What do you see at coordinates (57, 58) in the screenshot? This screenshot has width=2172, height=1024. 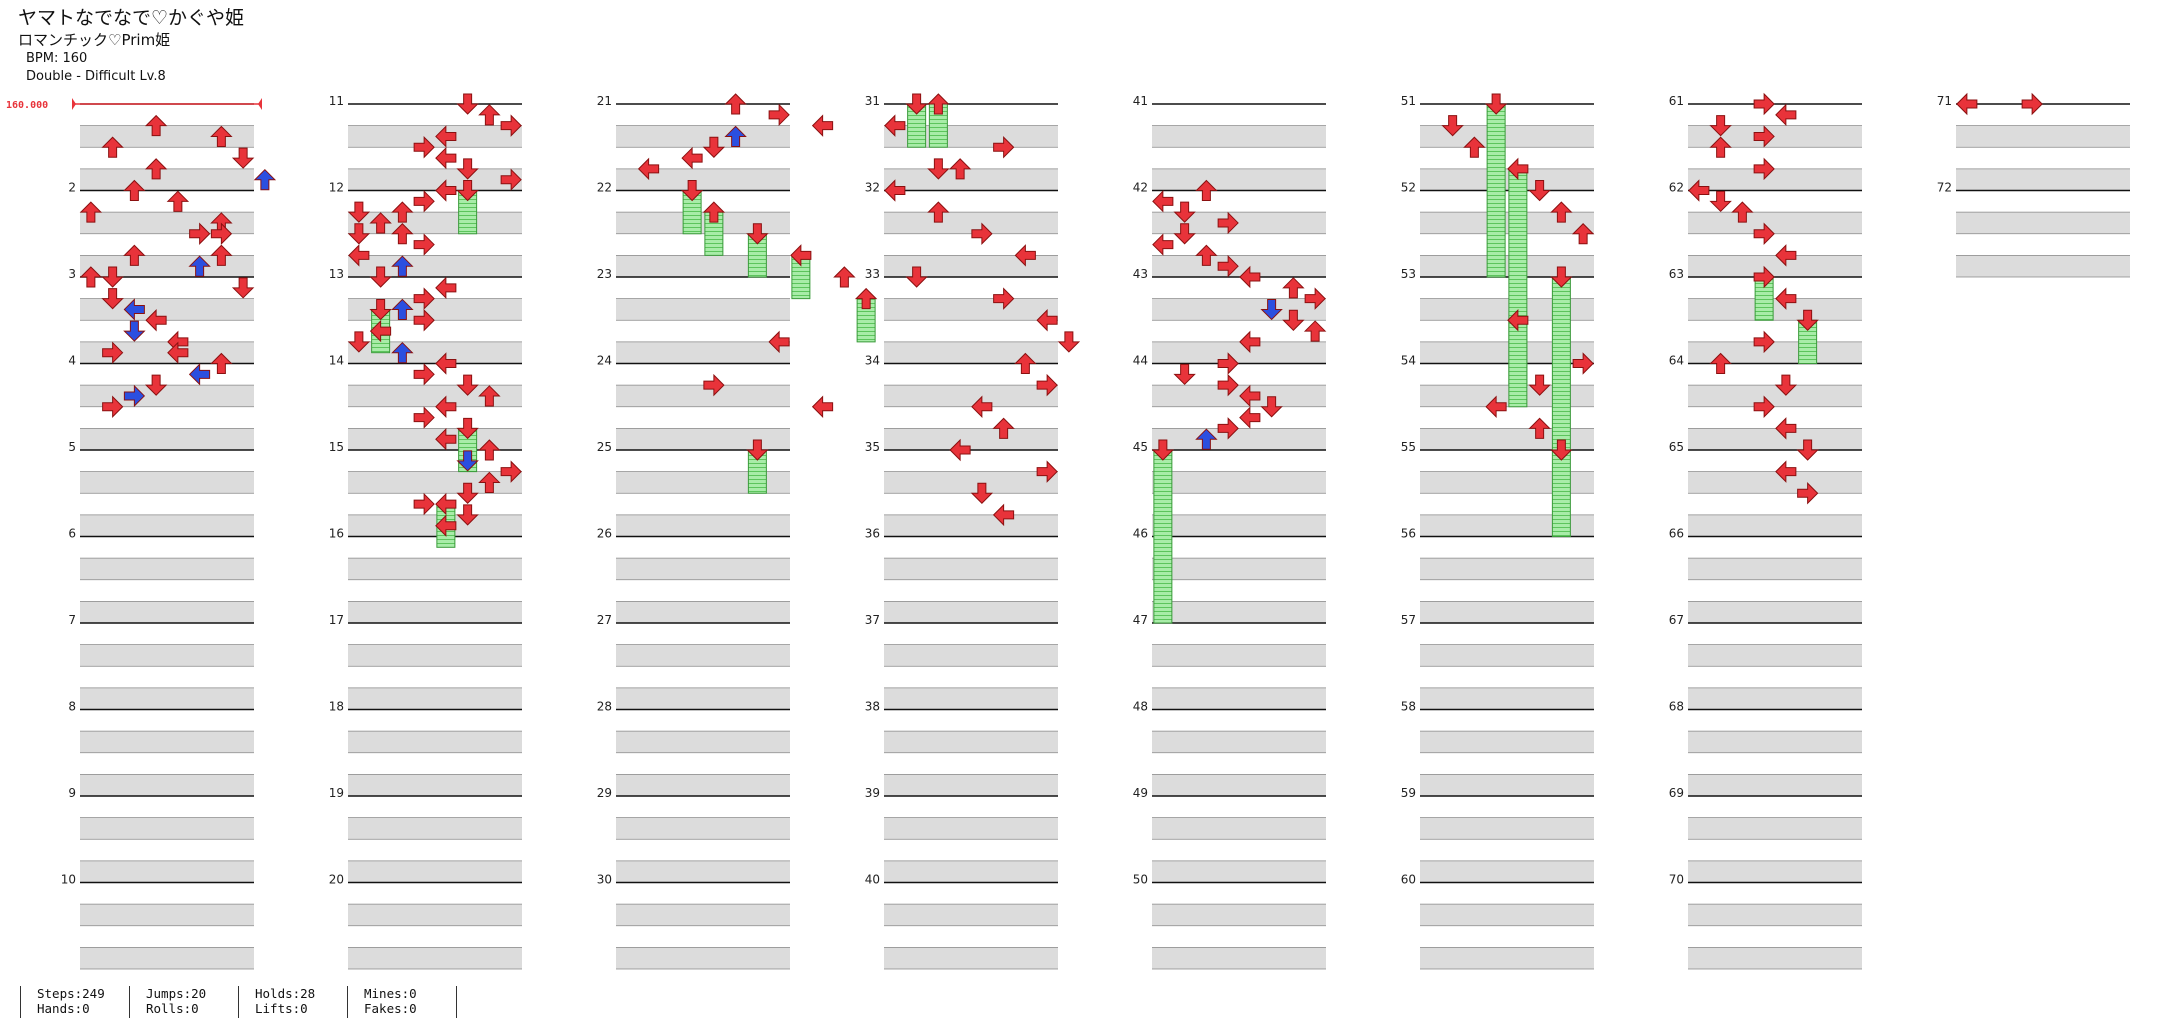 I see `song-bpm: BPM: 160` at bounding box center [57, 58].